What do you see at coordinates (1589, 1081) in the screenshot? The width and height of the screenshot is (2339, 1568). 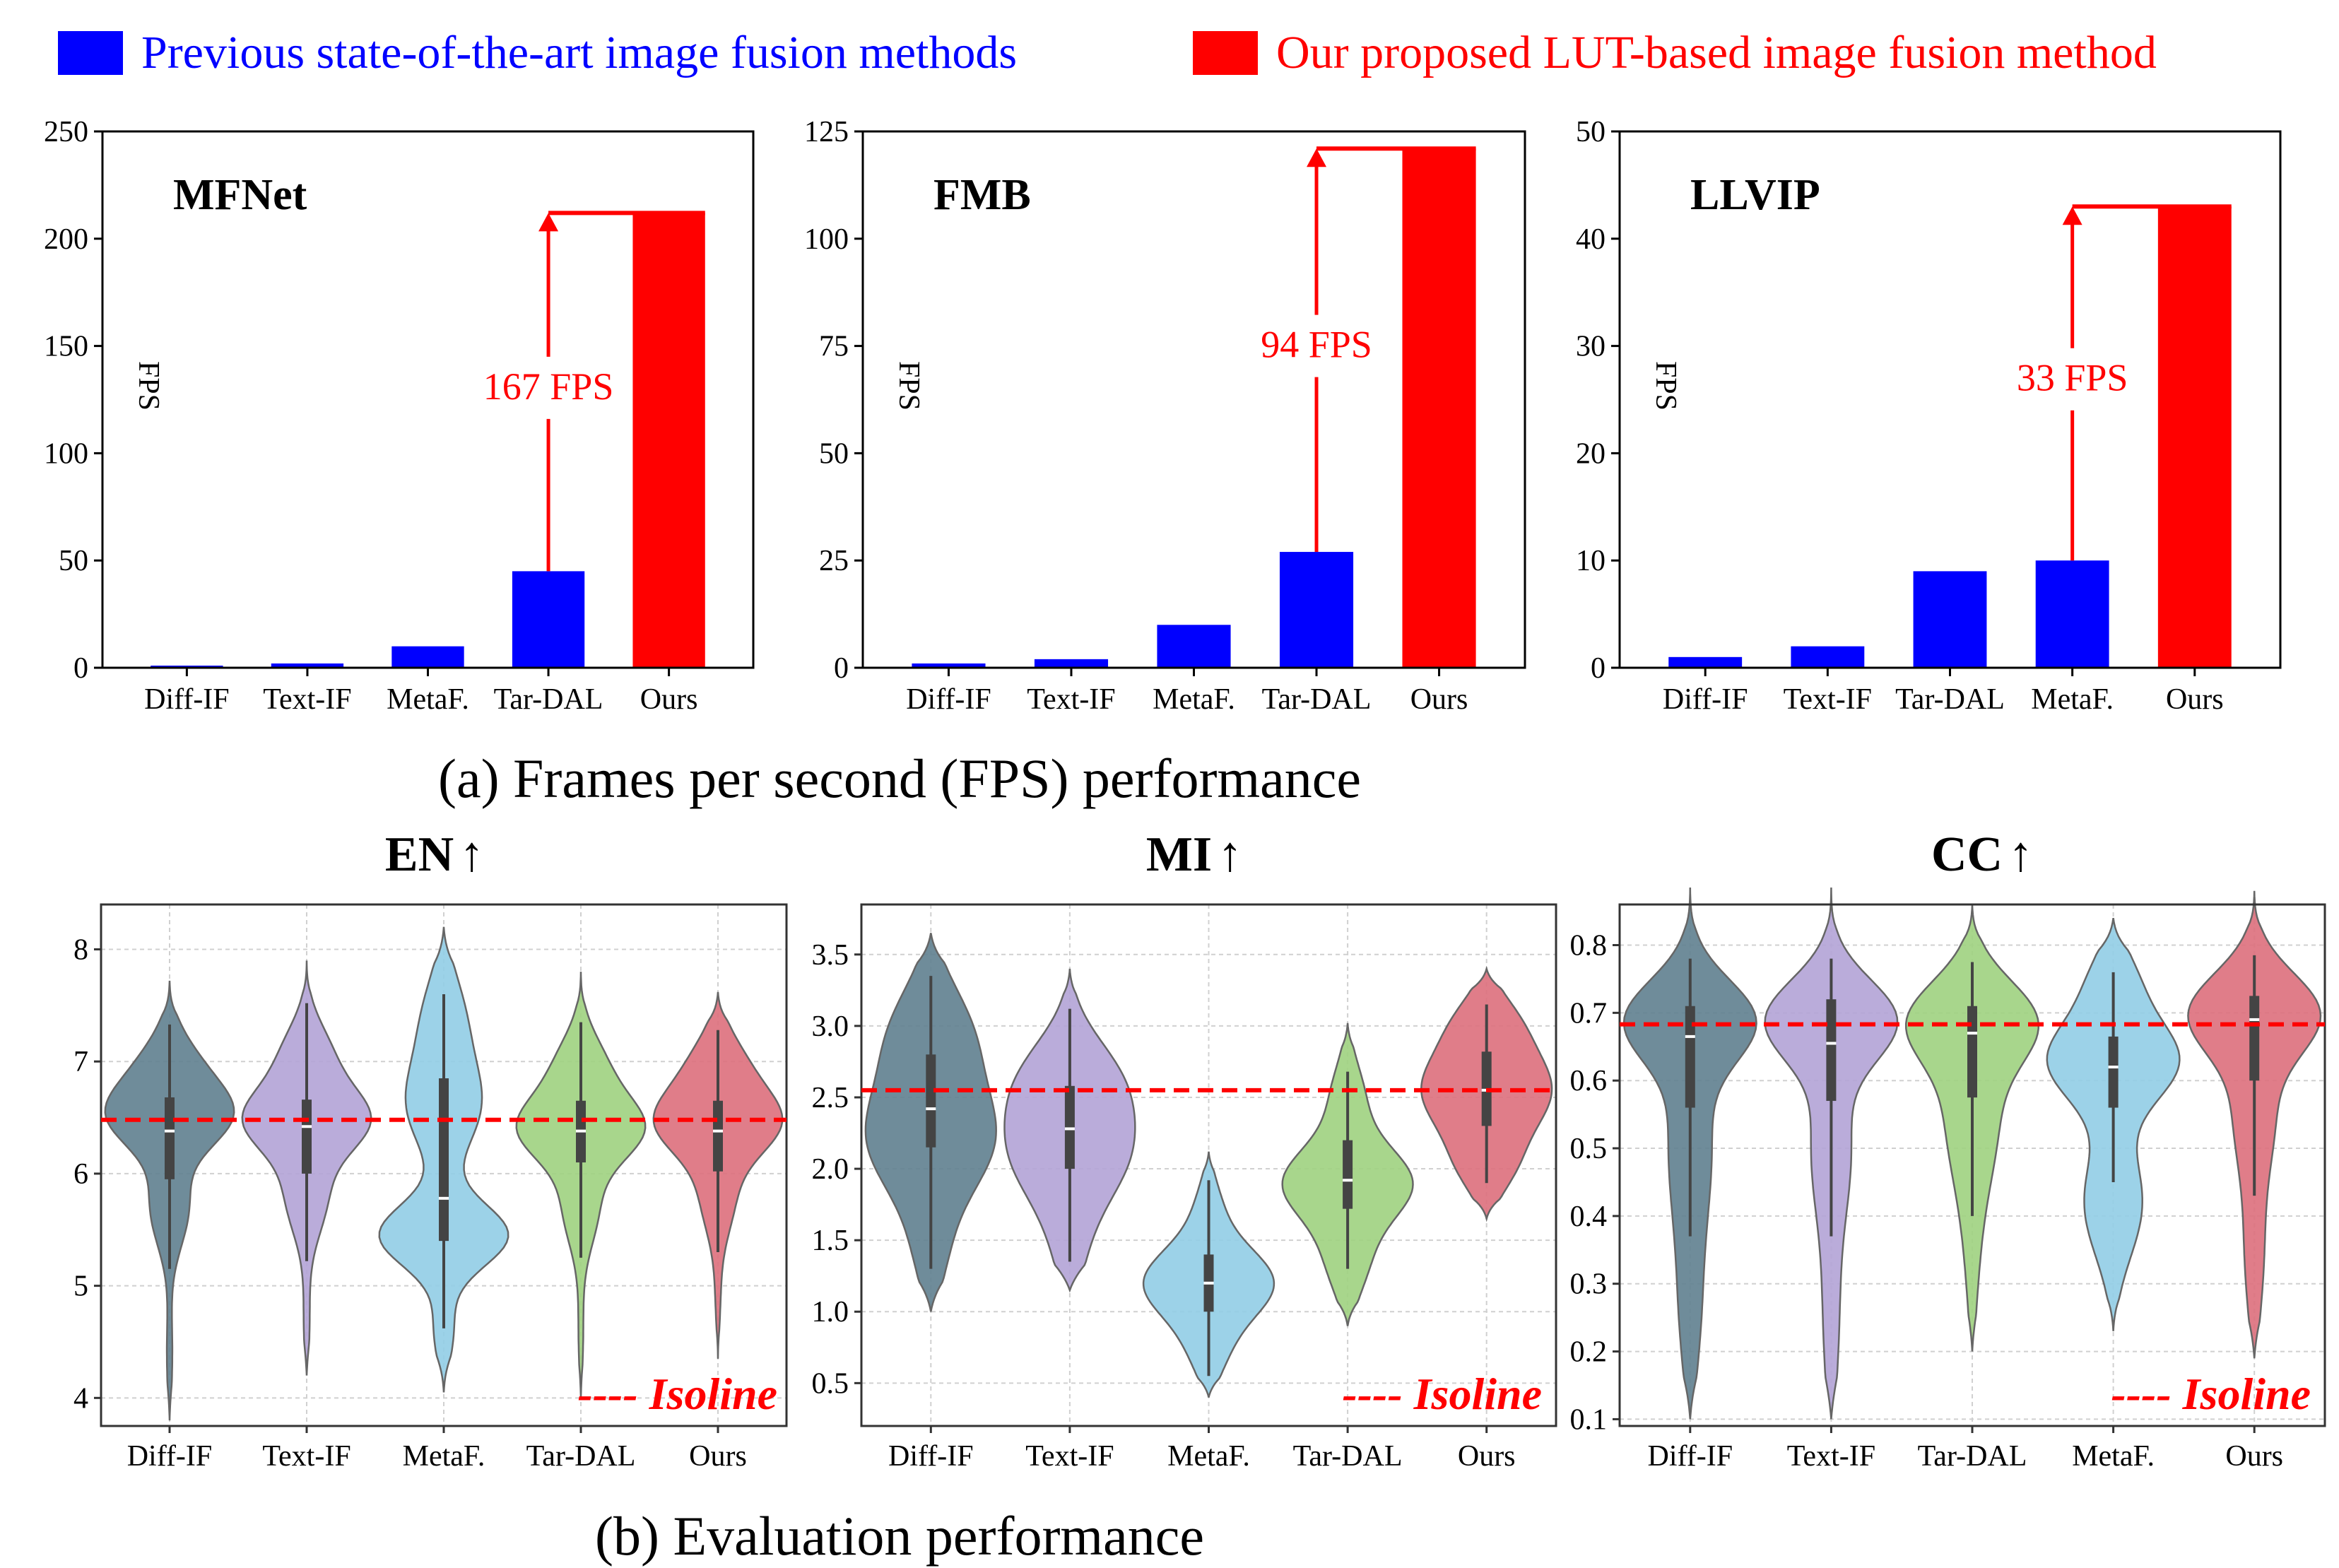 I see `y-tick-label: 0.6` at bounding box center [1589, 1081].